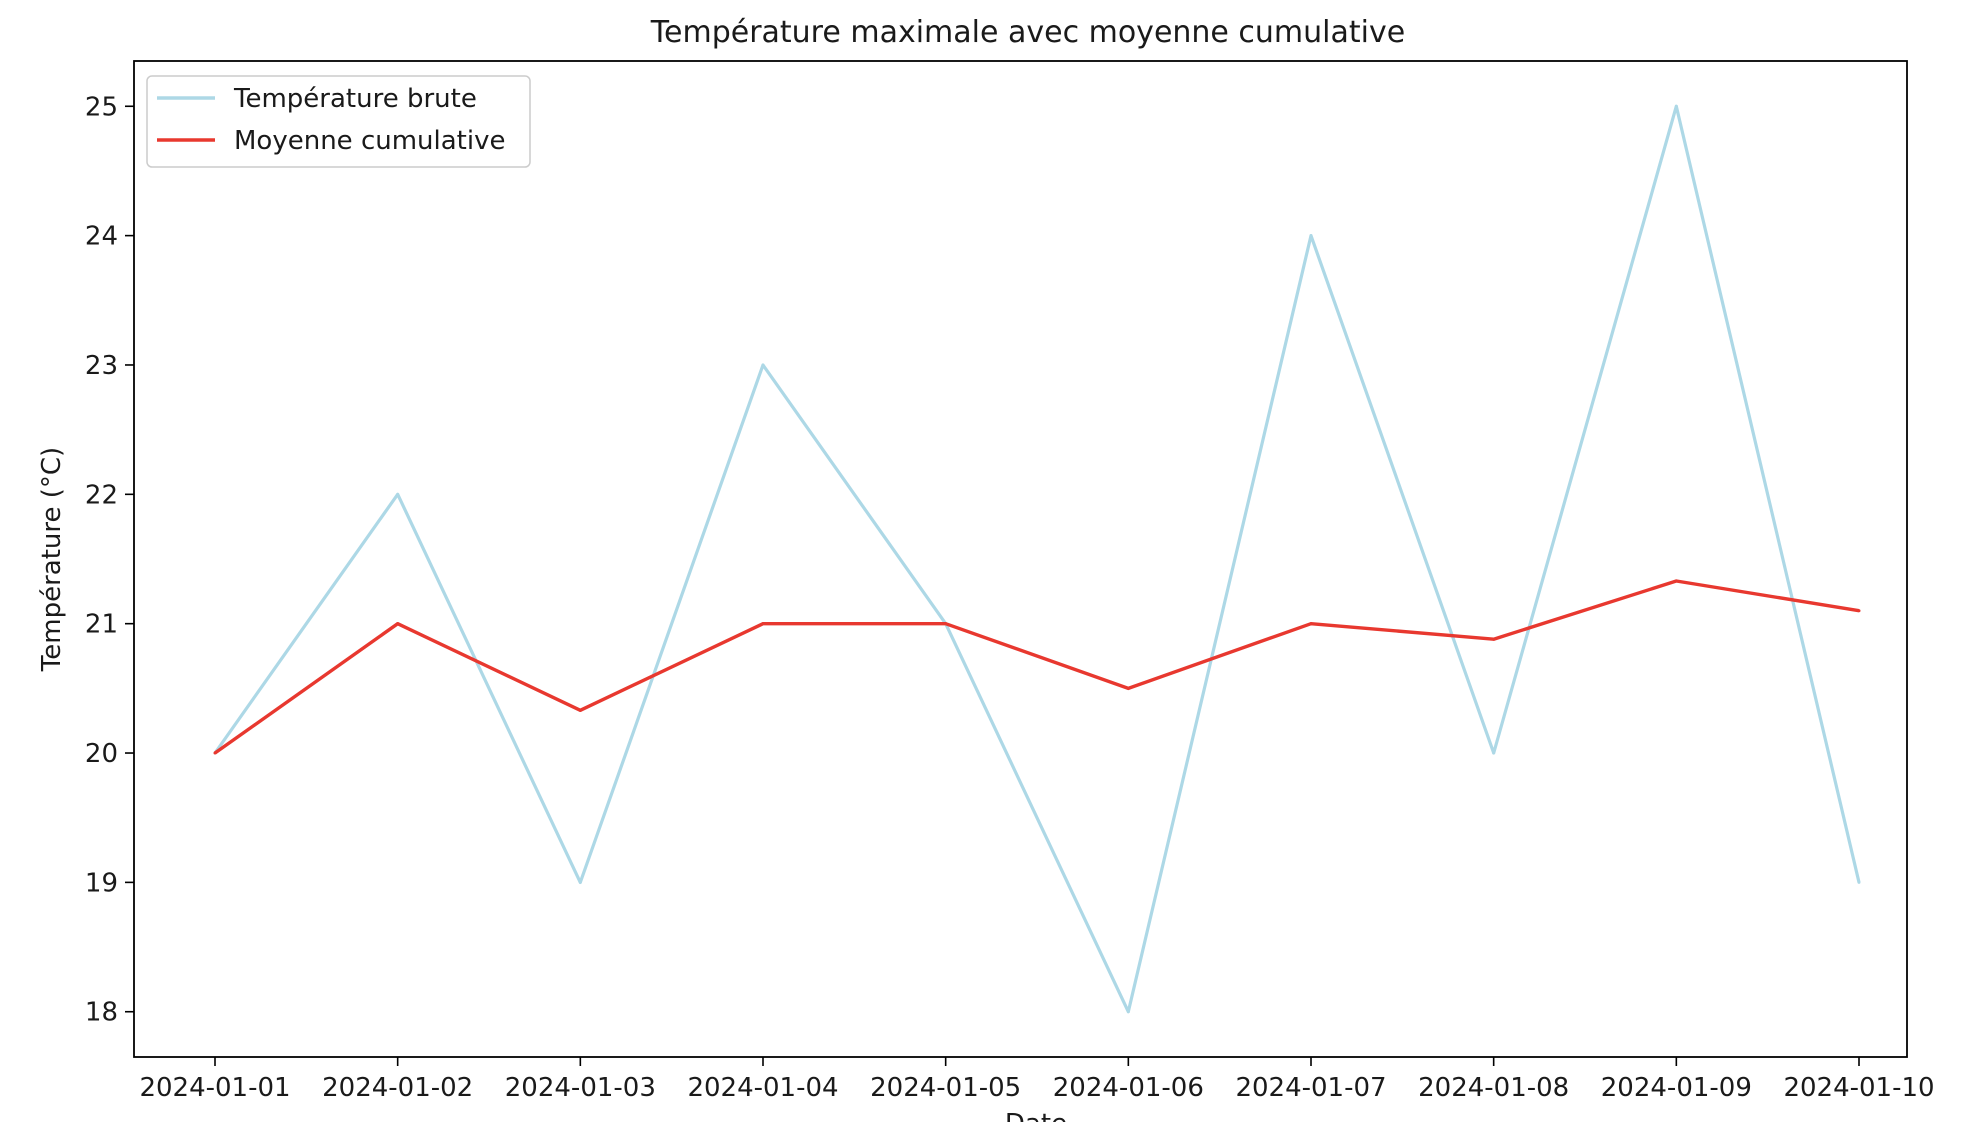 The width and height of the screenshot is (1962, 1122). I want to click on x-tick-label: 2024-01-02, so click(397, 1088).